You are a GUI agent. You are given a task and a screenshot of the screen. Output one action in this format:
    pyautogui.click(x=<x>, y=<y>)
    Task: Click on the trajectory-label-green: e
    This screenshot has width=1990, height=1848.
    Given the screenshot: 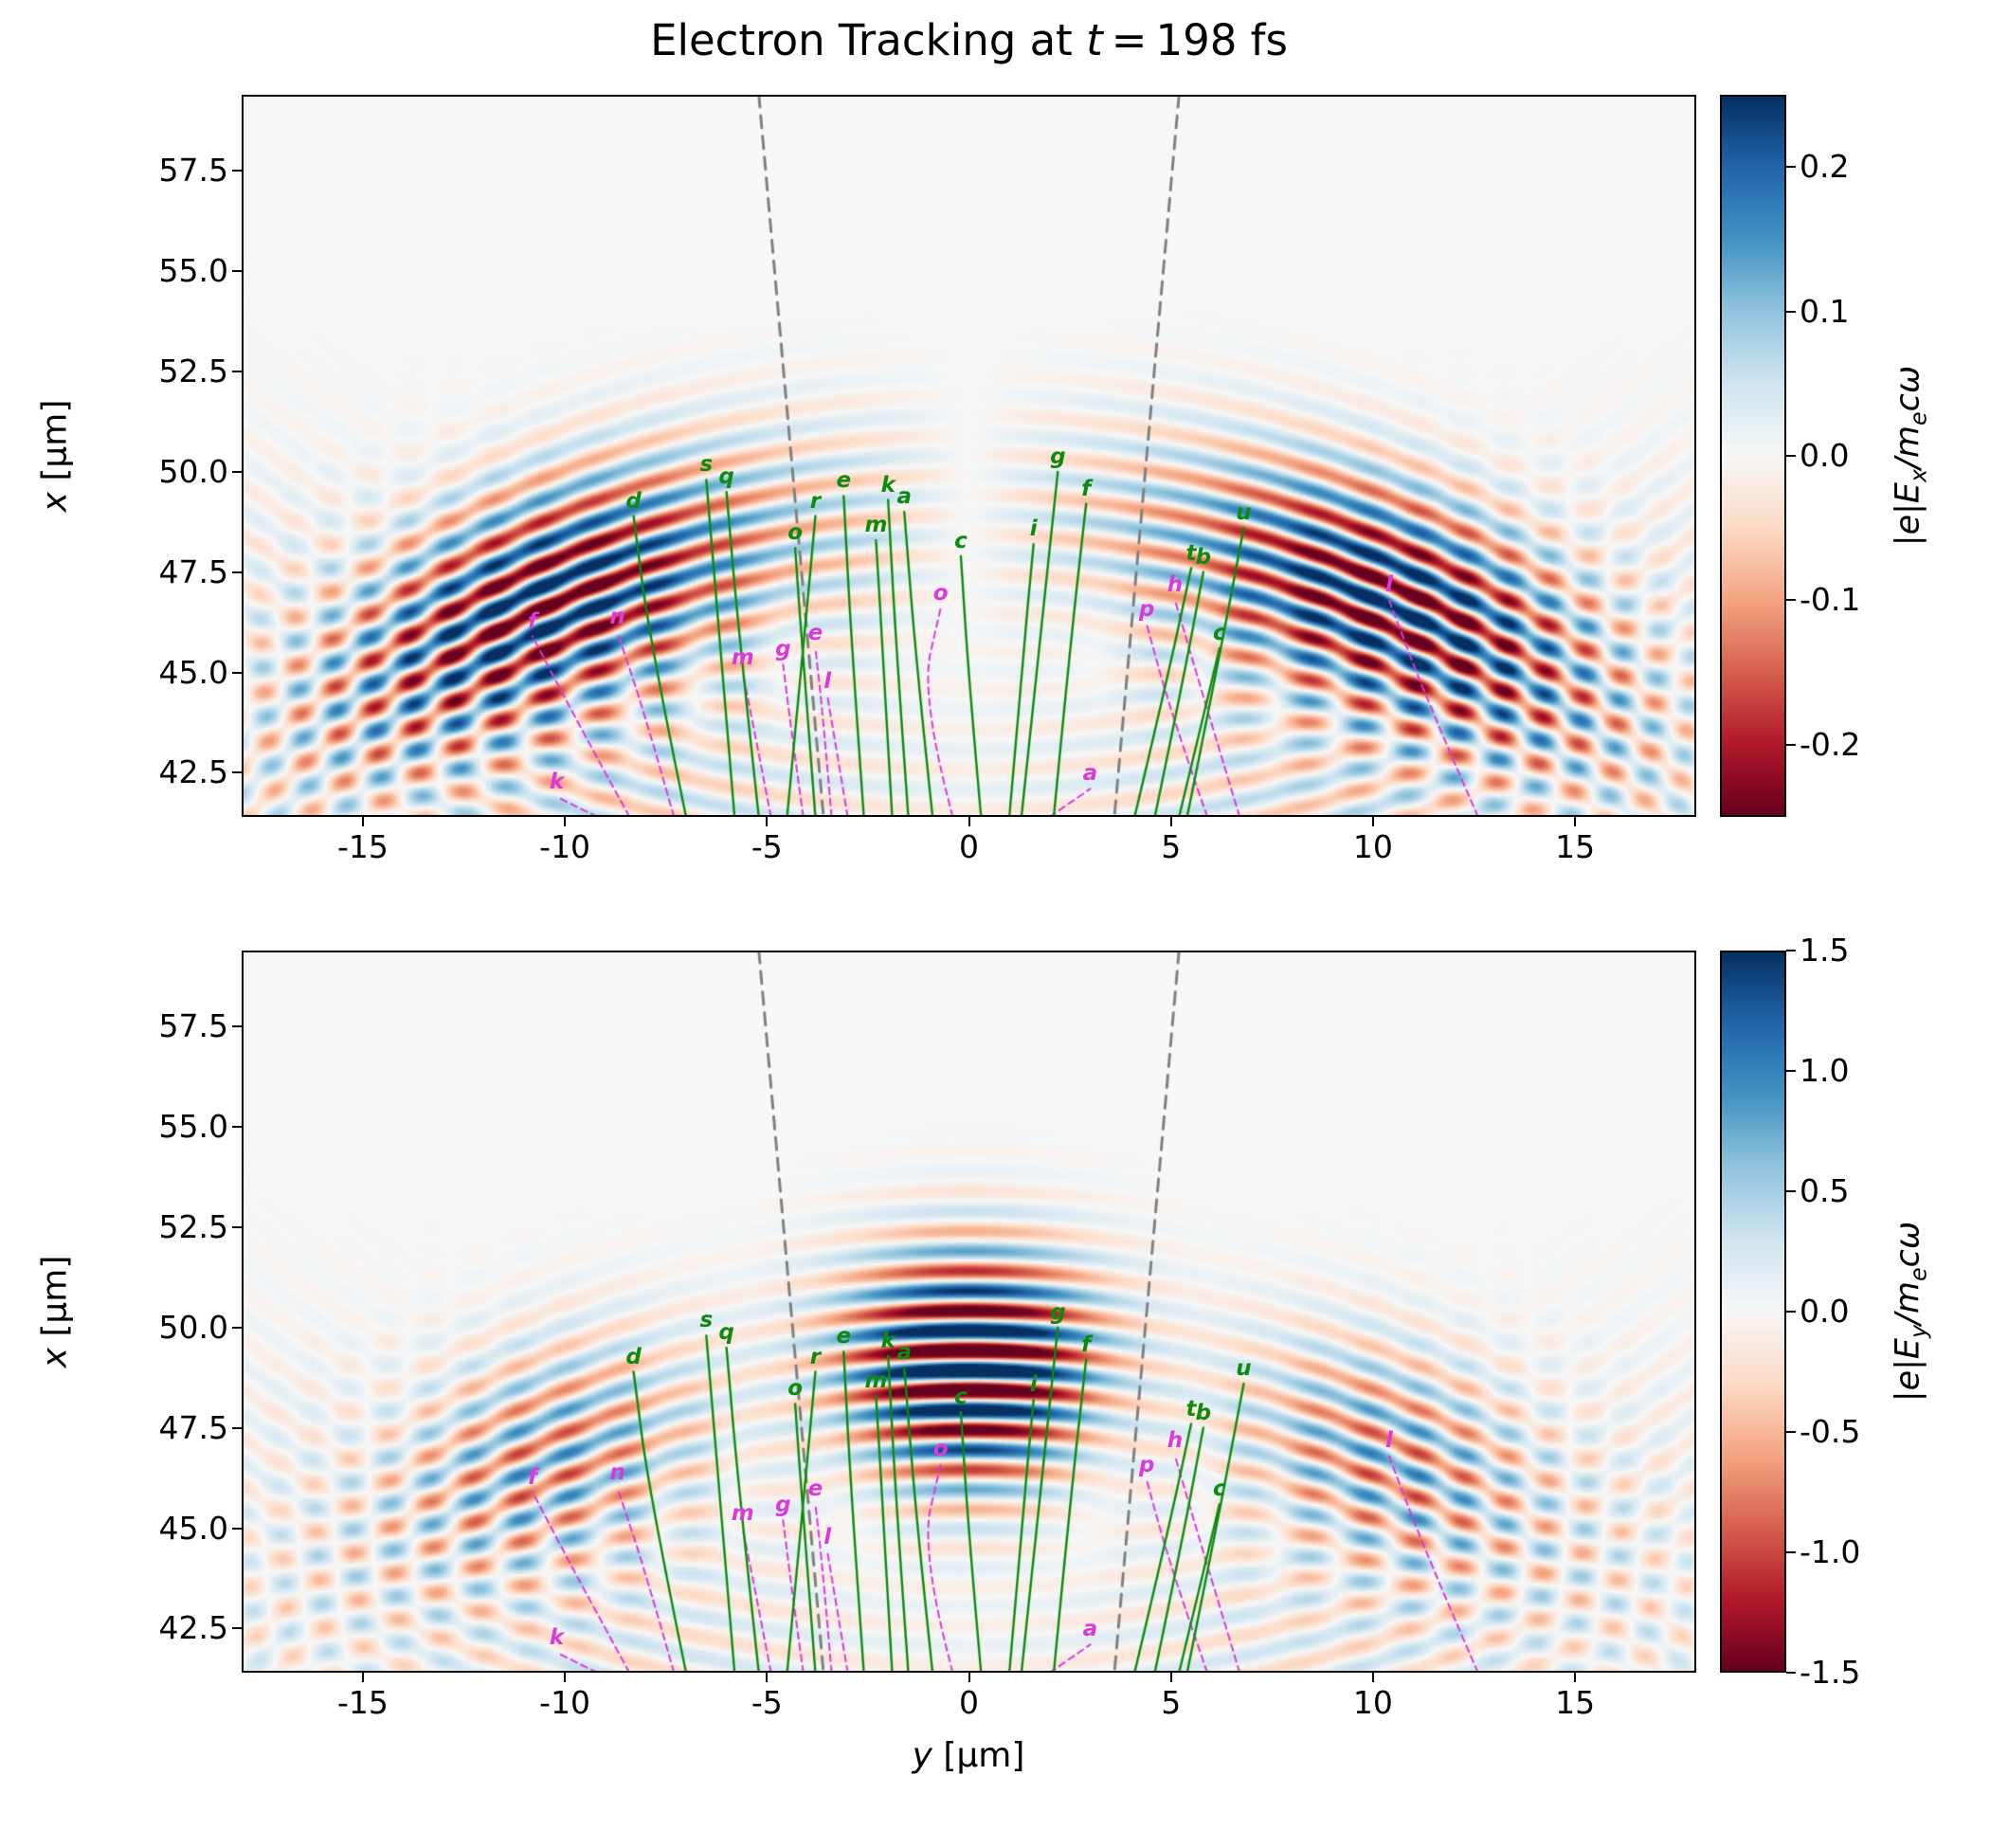 What is the action you would take?
    pyautogui.click(x=844, y=481)
    